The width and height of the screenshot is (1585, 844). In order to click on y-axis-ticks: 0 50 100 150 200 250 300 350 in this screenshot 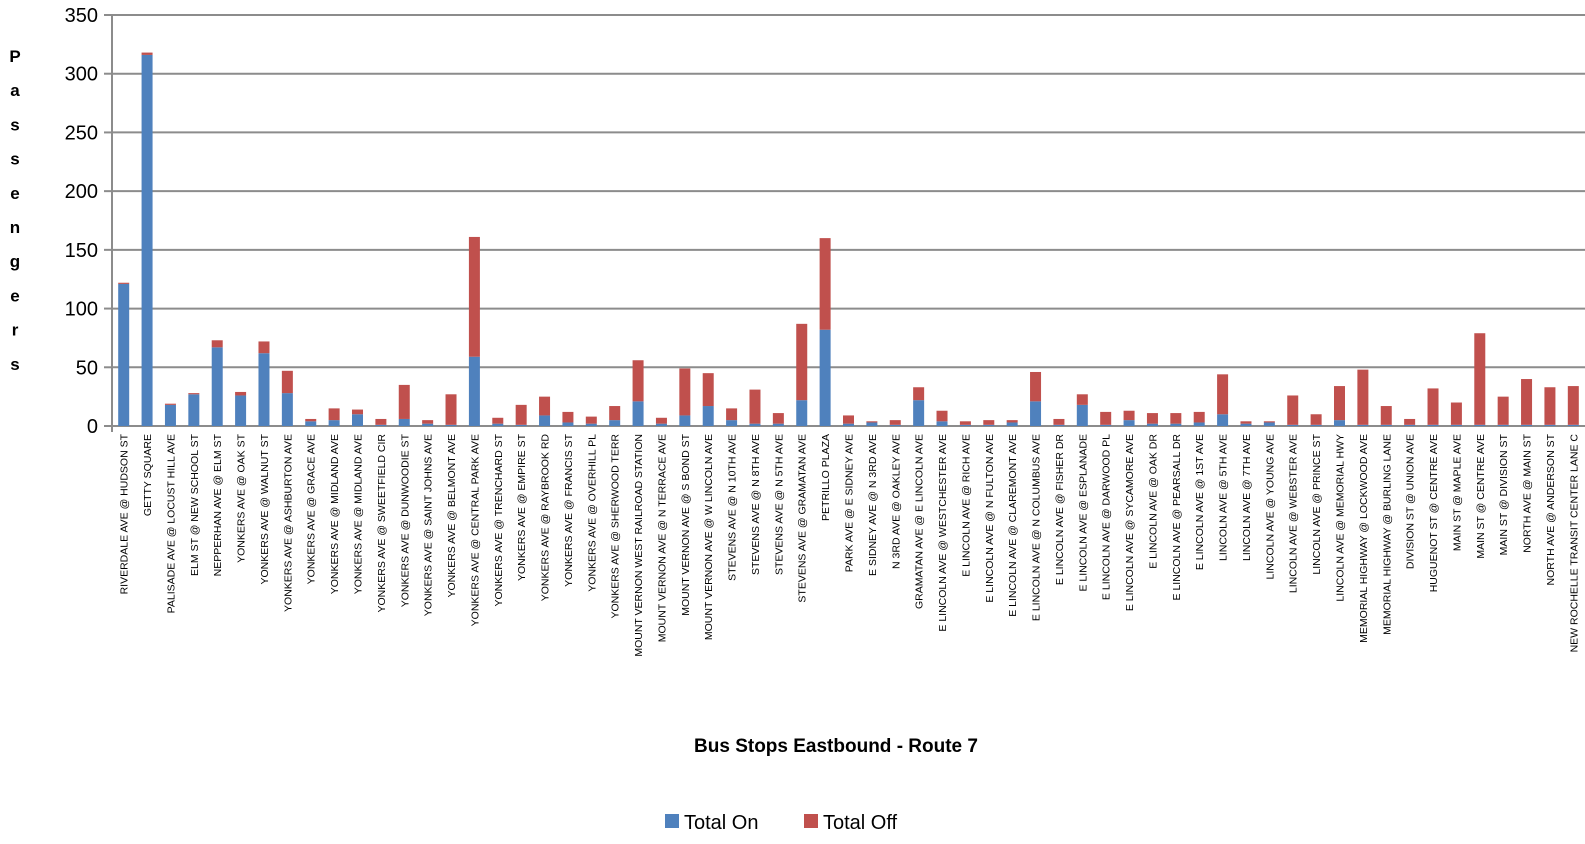, I will do `click(81, 221)`.